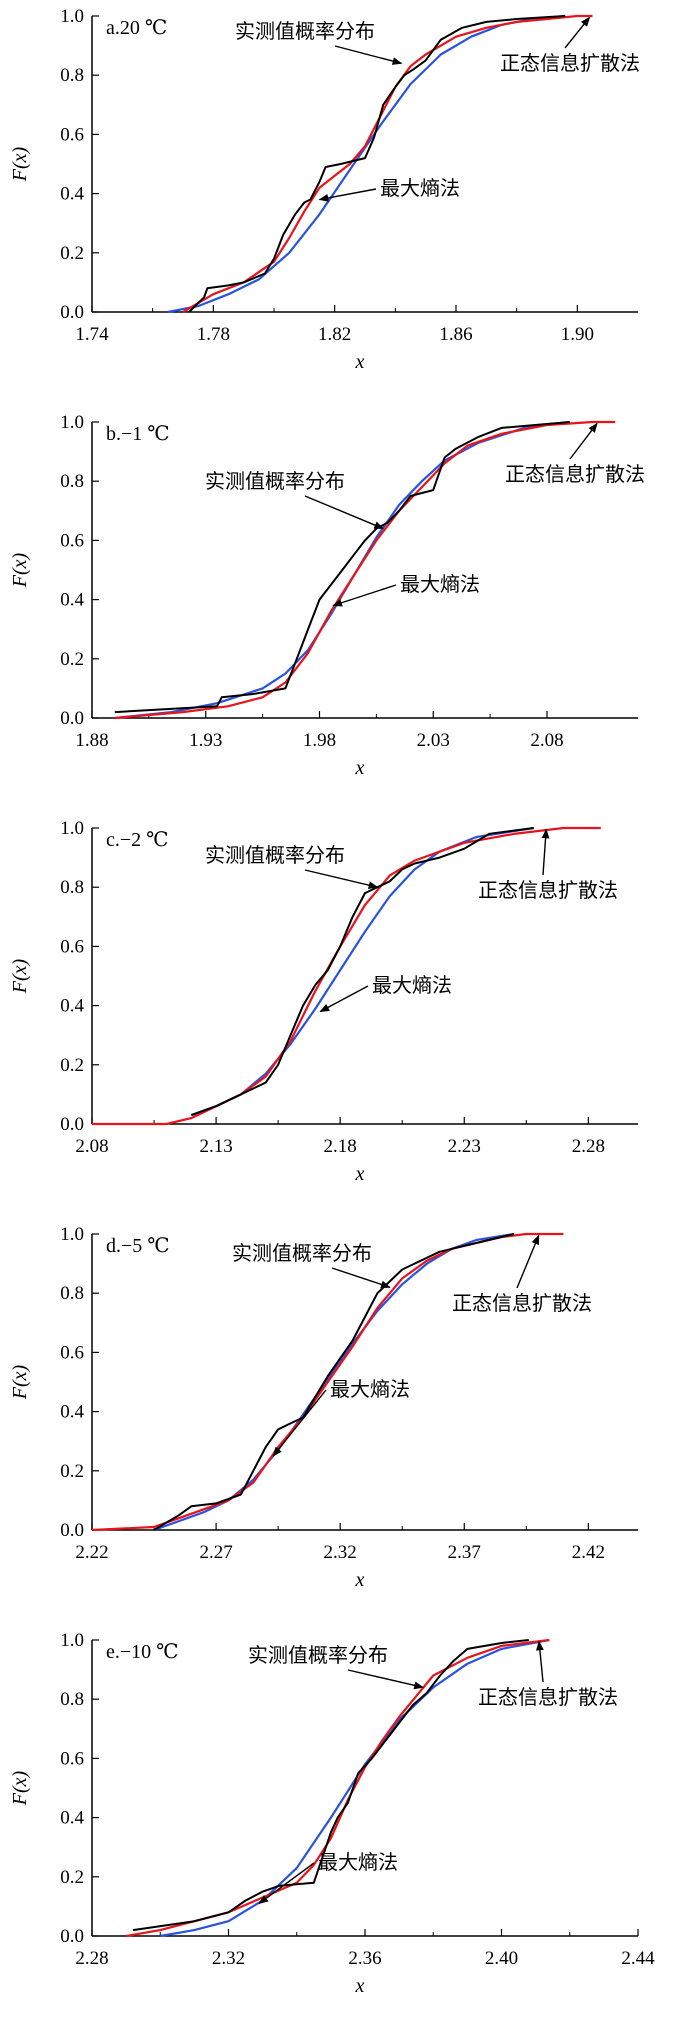  Describe the element at coordinates (464, 1146) in the screenshot. I see `x-tick-label: 2.23` at that location.